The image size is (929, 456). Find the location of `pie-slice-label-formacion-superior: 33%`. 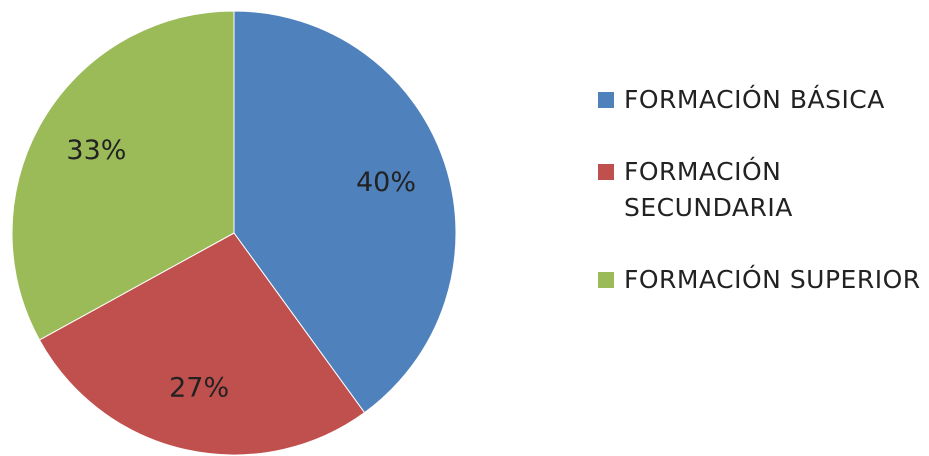

pie-slice-label-formacion-superior: 33% is located at coordinates (96, 150).